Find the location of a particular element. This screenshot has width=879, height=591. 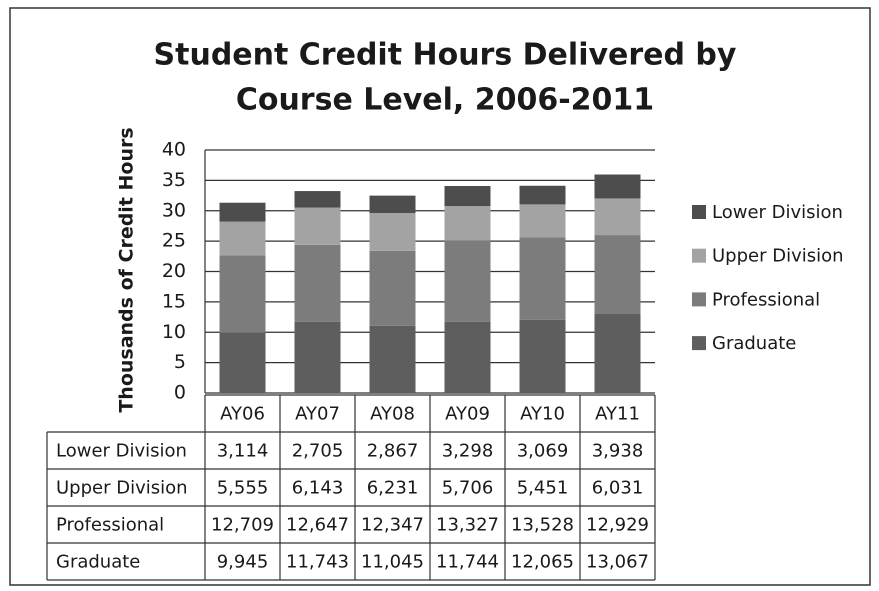

x-tick-label: AY10 is located at coordinates (542, 414).